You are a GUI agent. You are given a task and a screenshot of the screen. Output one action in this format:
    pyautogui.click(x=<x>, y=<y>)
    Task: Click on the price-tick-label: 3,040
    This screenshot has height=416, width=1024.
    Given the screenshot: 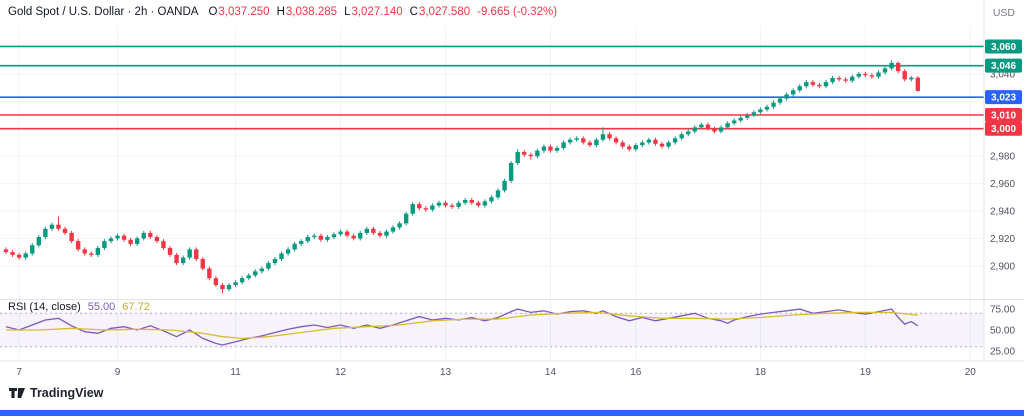 What is the action you would take?
    pyautogui.click(x=1002, y=74)
    